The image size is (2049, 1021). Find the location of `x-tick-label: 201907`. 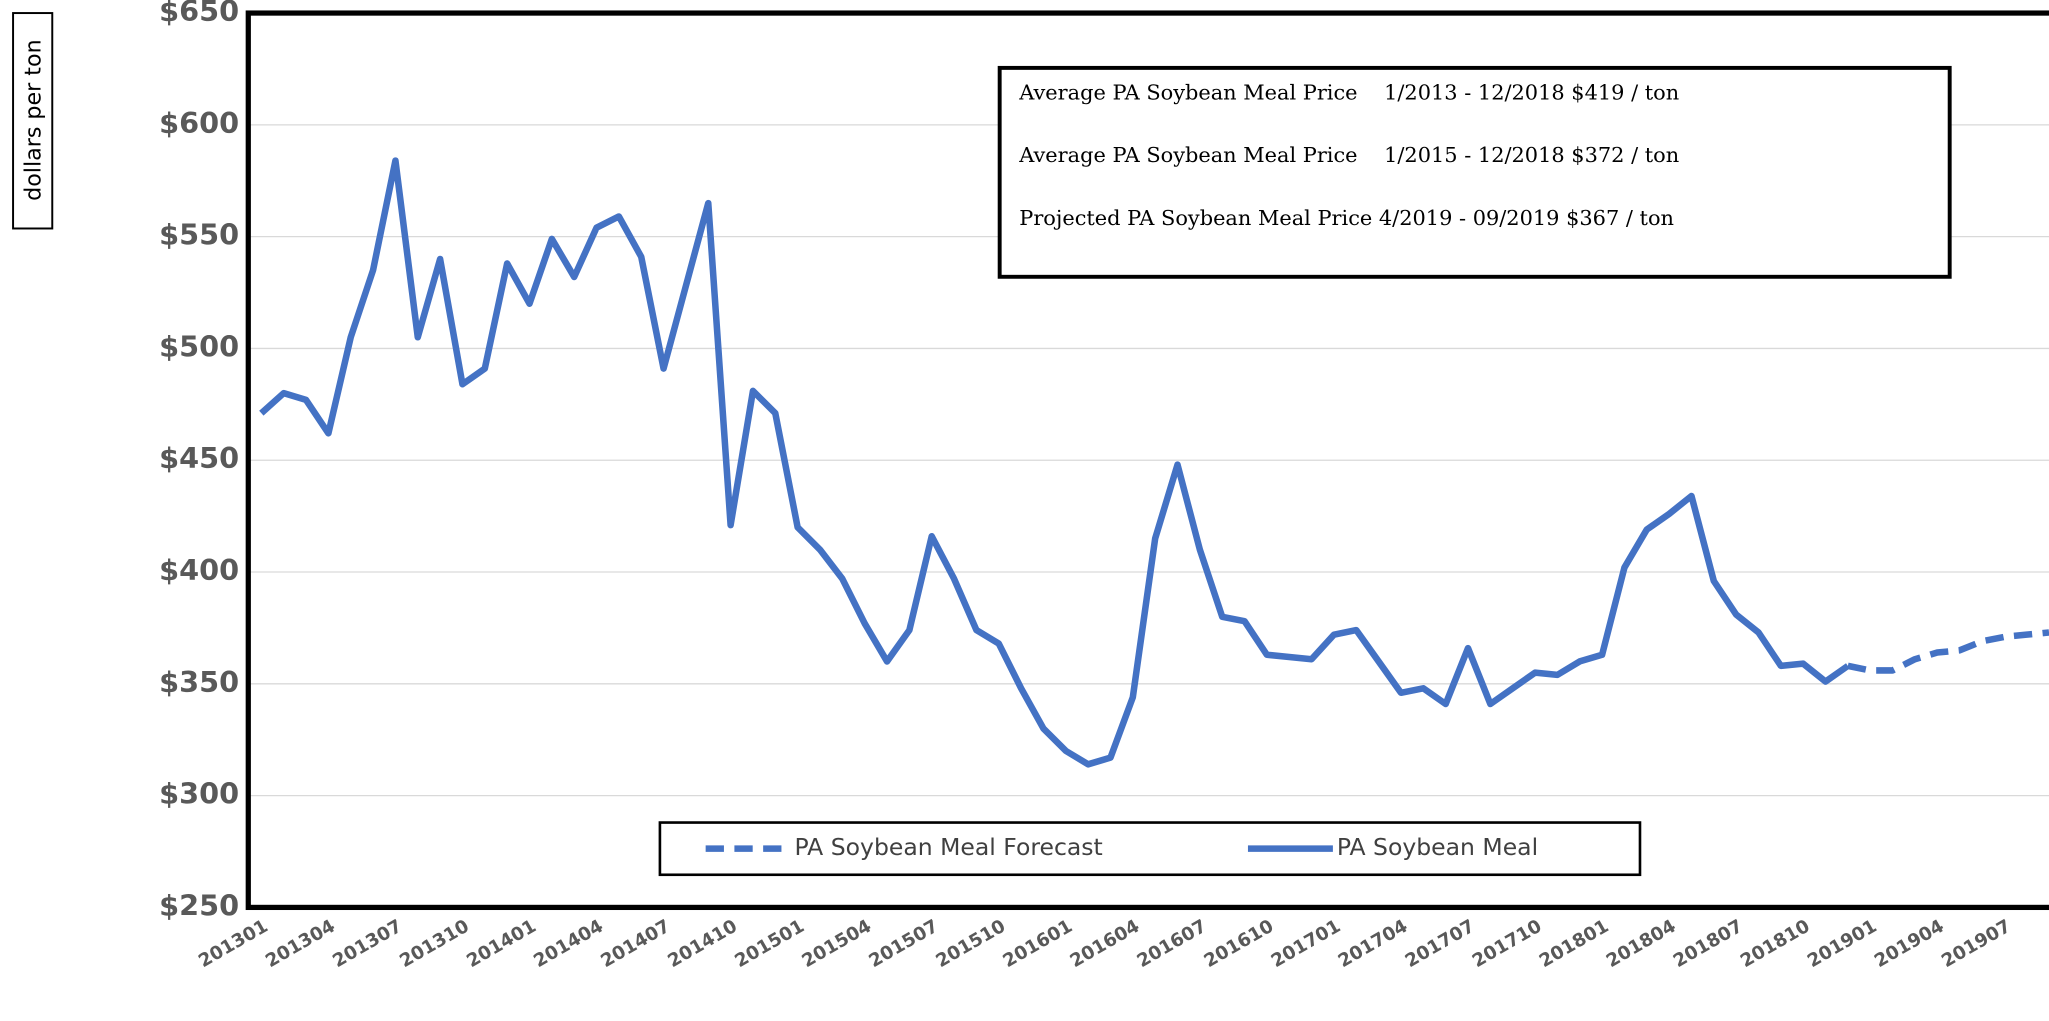

x-tick-label: 201907 is located at coordinates (1976, 944).